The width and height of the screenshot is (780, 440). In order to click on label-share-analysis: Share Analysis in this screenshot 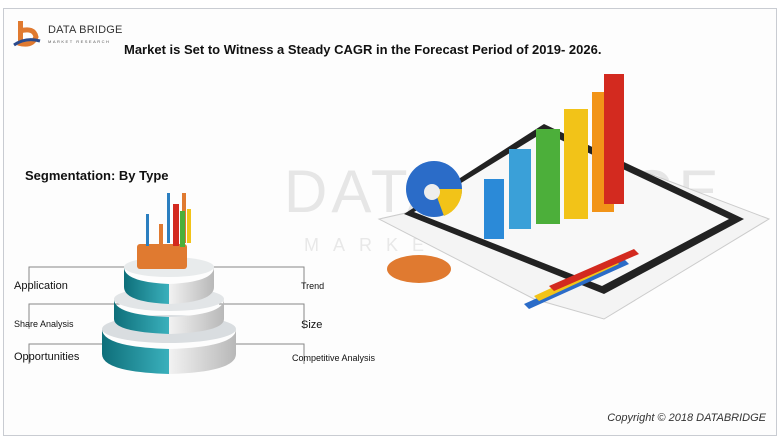, I will do `click(44, 324)`.